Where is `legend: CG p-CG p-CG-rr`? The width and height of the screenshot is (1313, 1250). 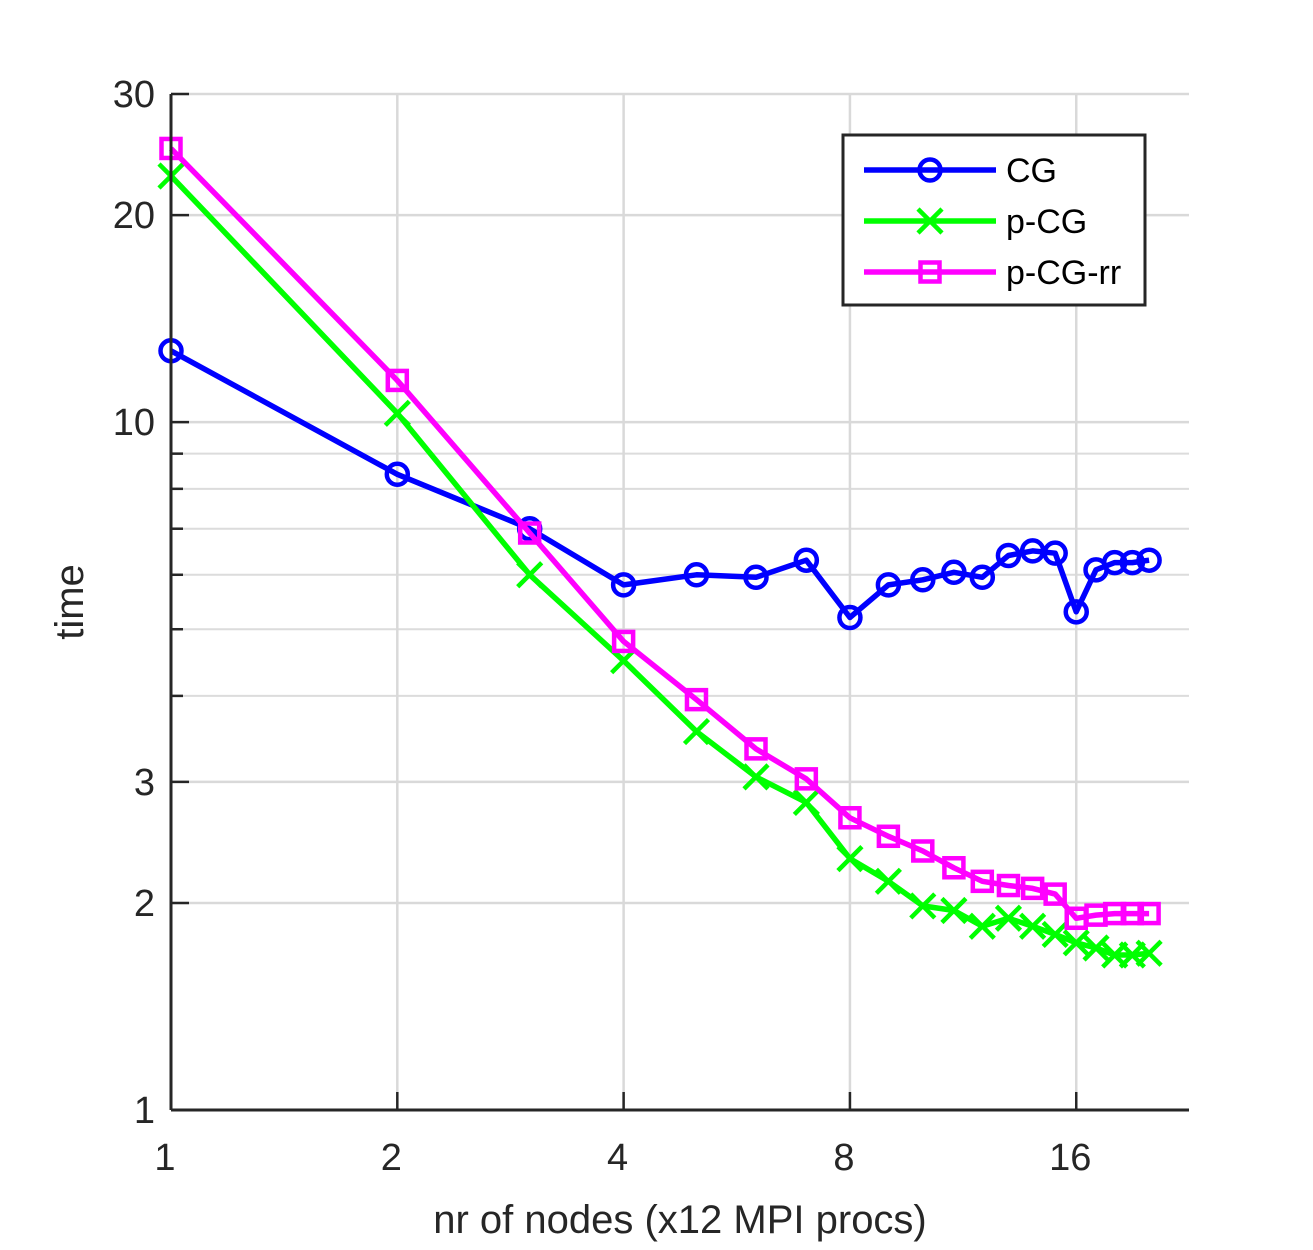
legend: CG p-CG p-CG-rr is located at coordinates (994, 220).